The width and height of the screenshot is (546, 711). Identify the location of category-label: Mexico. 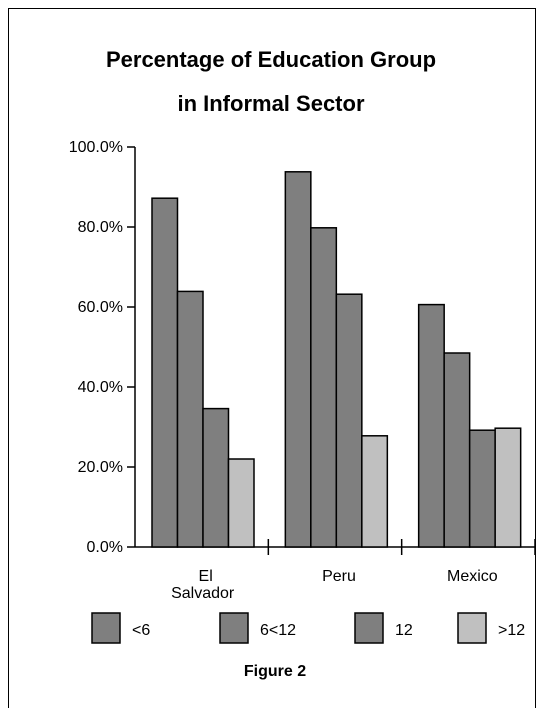
(472, 576).